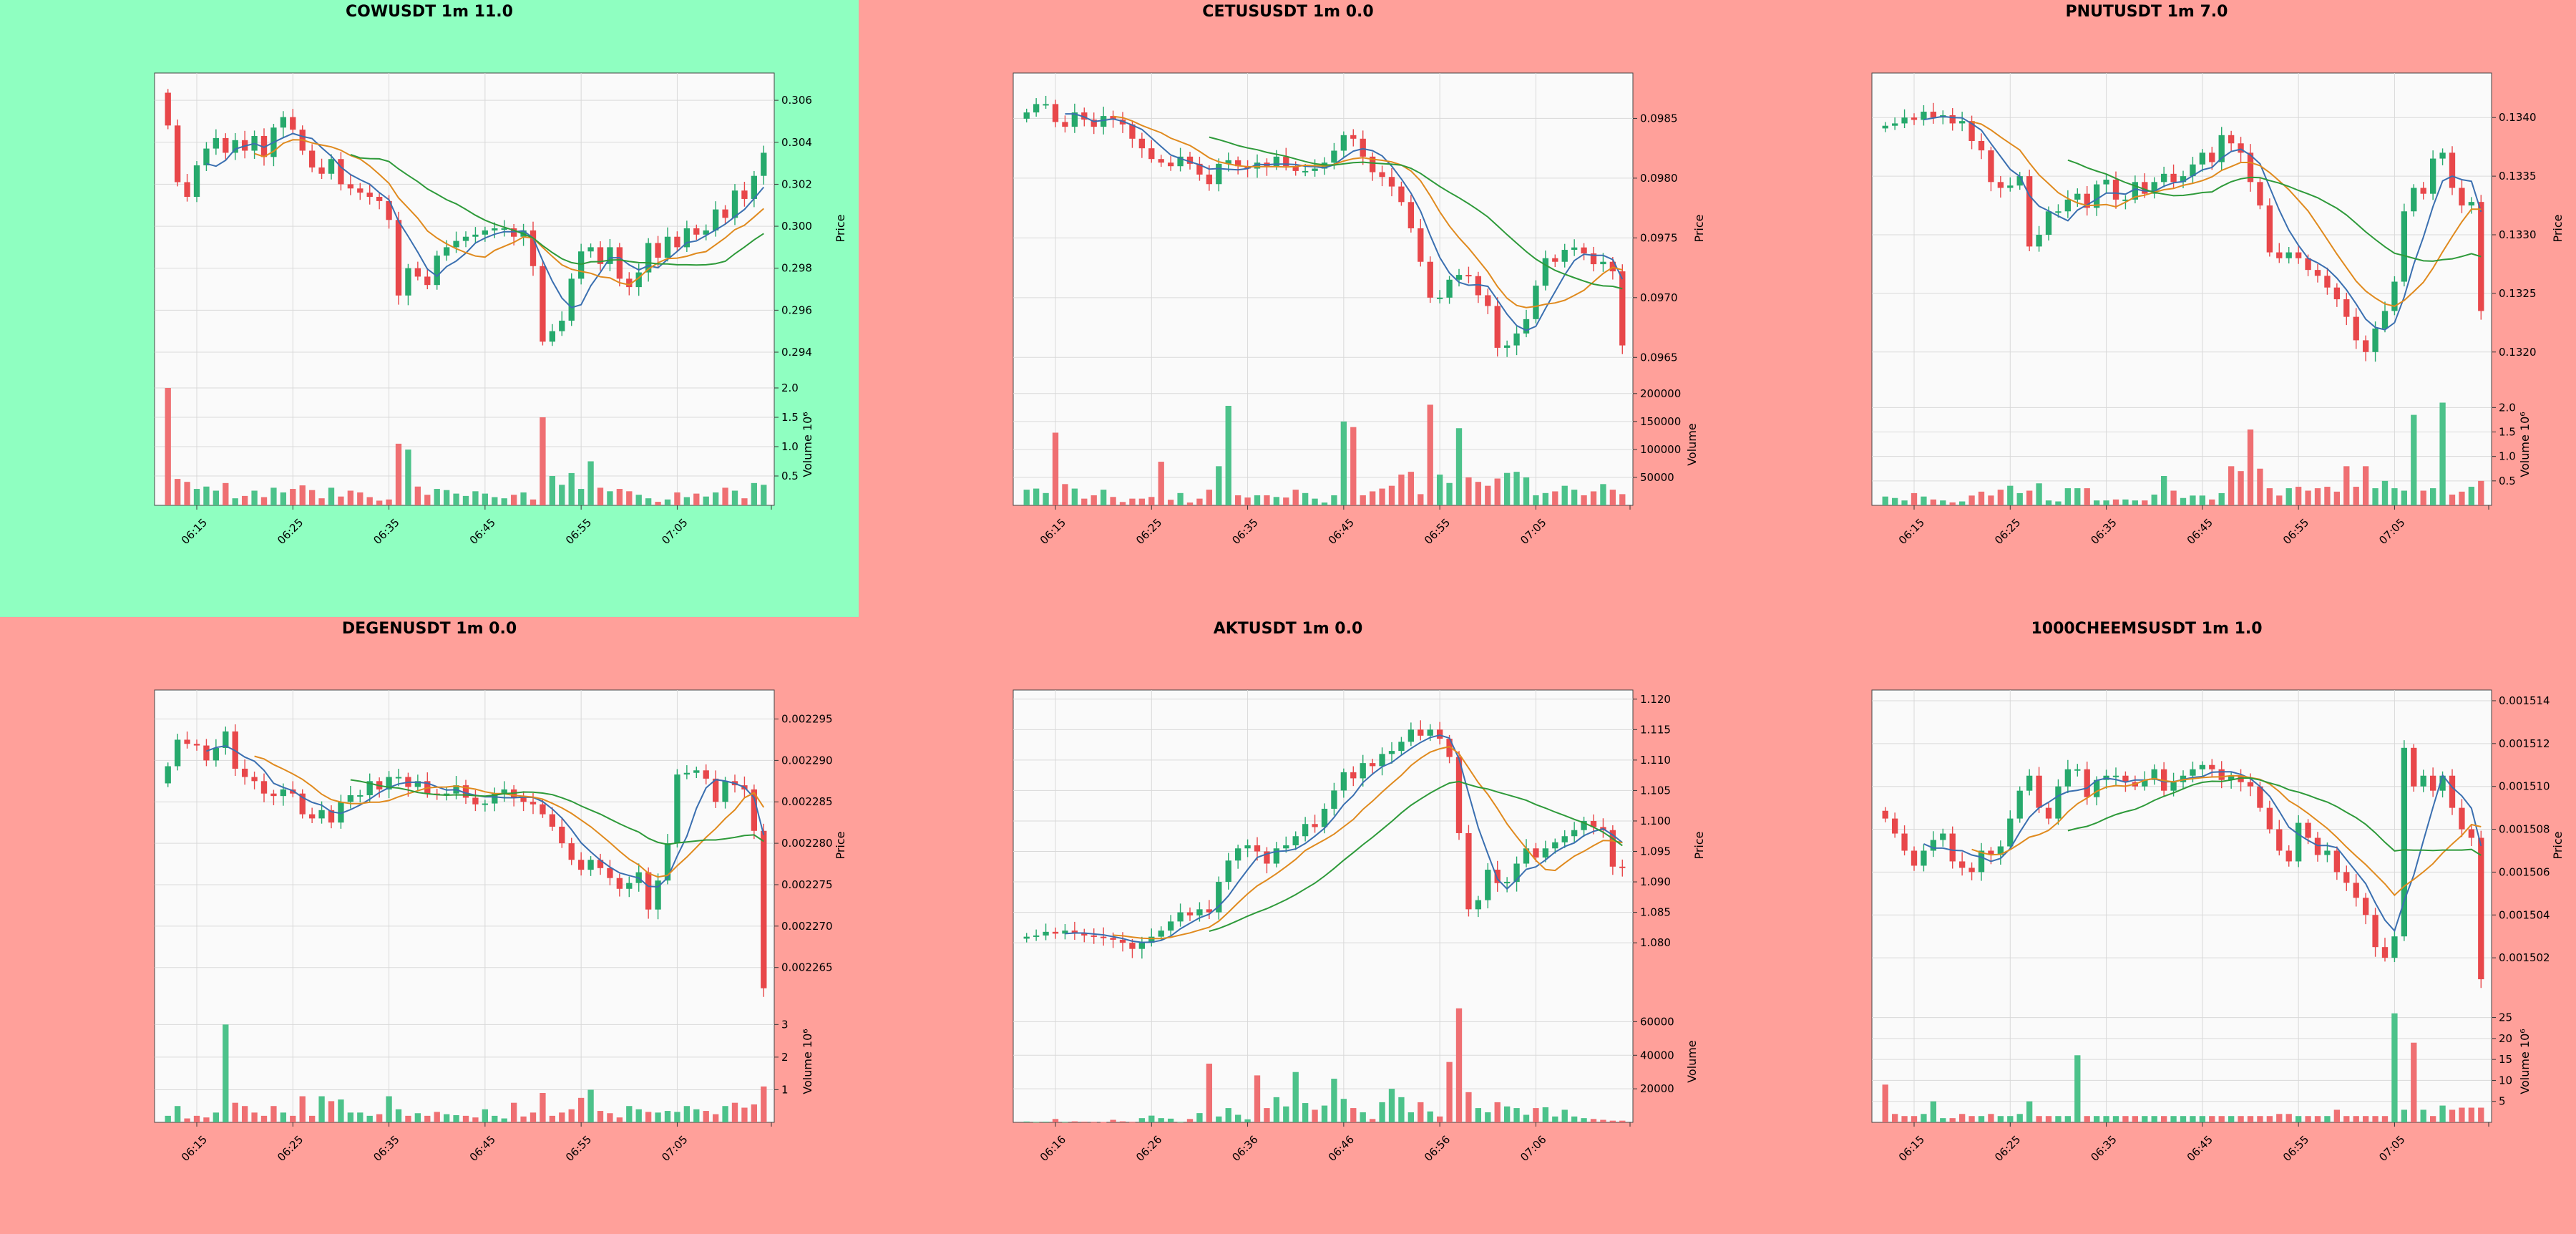 The image size is (2576, 1234). I want to click on x-tick-label: 06:45, so click(2200, 531).